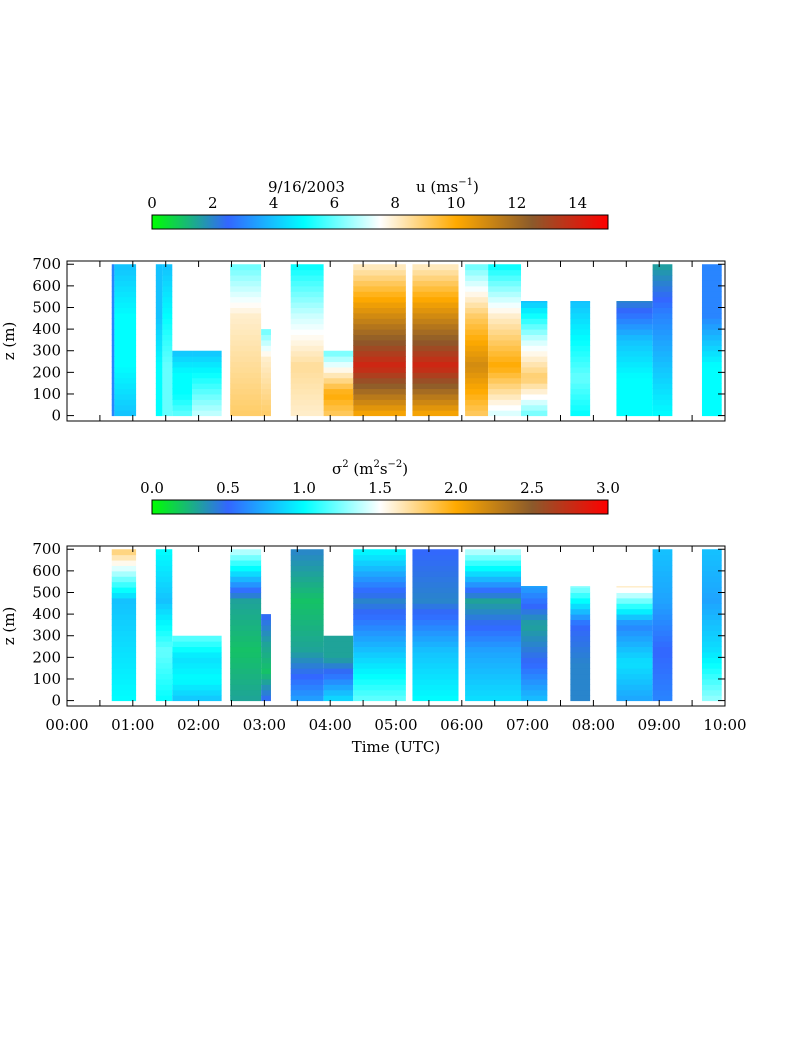  Describe the element at coordinates (396, 747) in the screenshot. I see `x-axis-label: Time (UTC)` at that location.